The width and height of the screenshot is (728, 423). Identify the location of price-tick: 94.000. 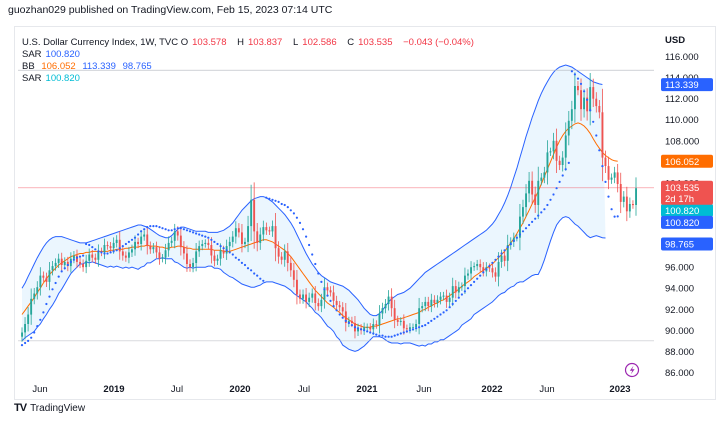
(679, 289).